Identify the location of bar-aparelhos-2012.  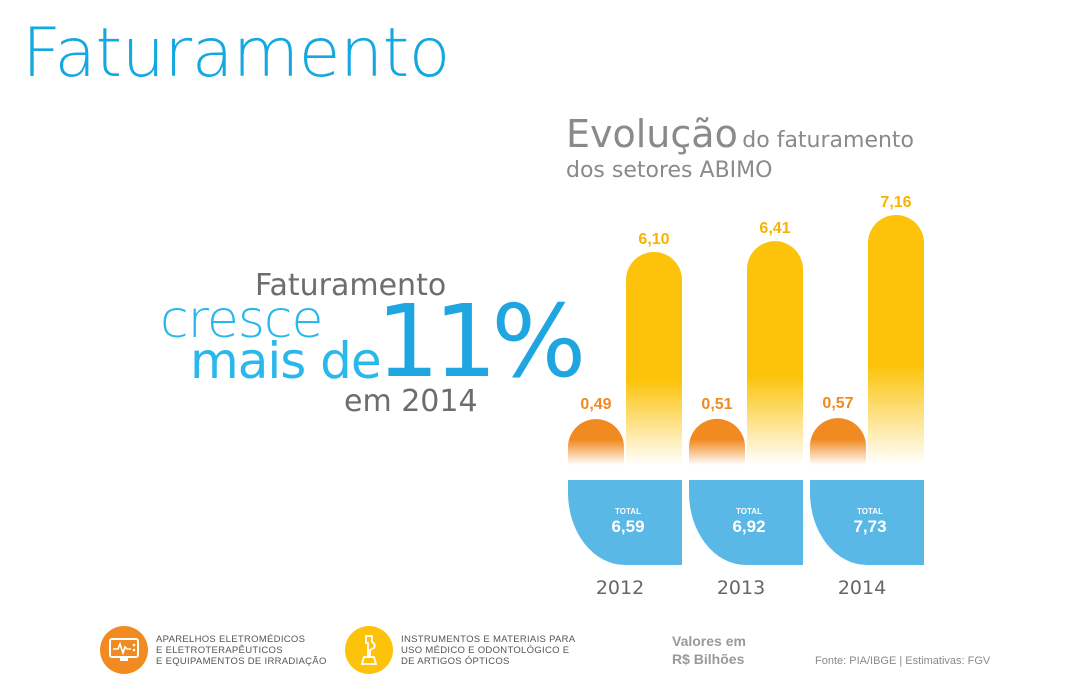
(596, 442).